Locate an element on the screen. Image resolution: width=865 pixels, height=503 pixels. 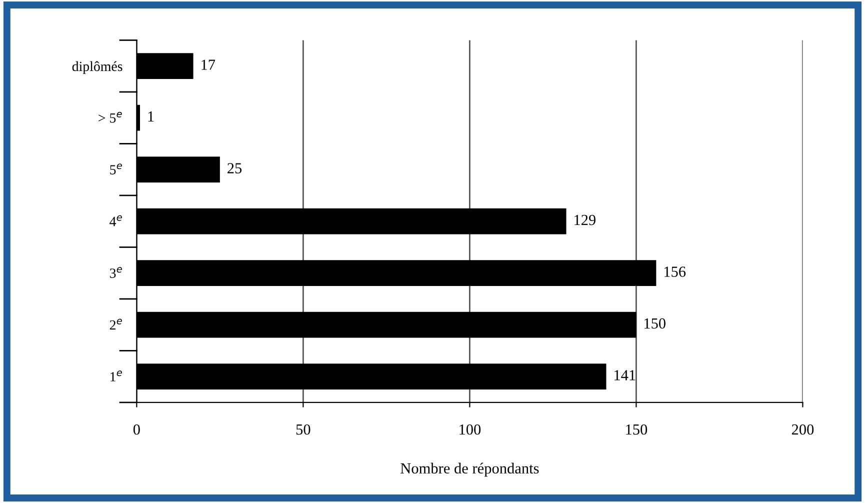
data-label: 129 is located at coordinates (585, 220).